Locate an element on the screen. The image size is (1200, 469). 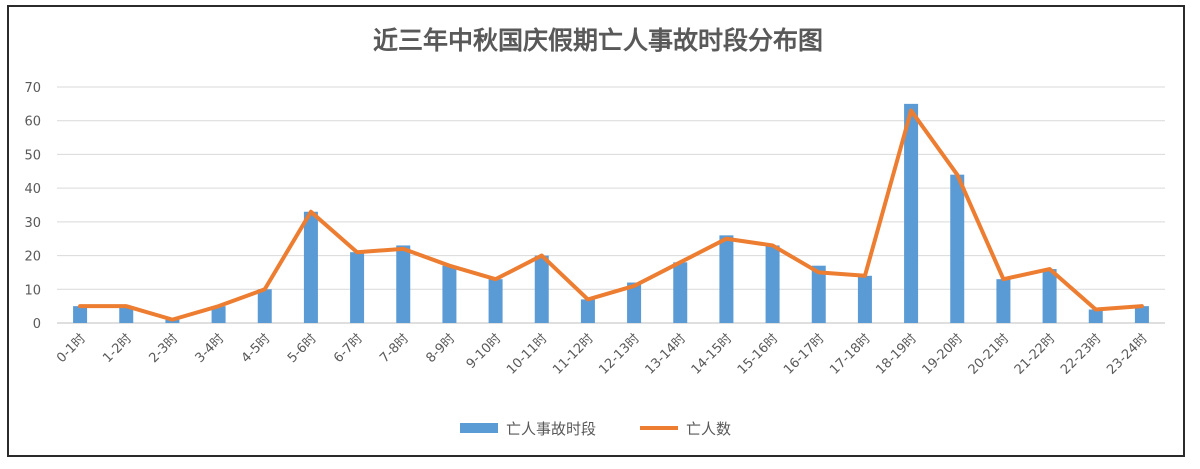
x-tick-label: 12-13时 is located at coordinates (619, 354).